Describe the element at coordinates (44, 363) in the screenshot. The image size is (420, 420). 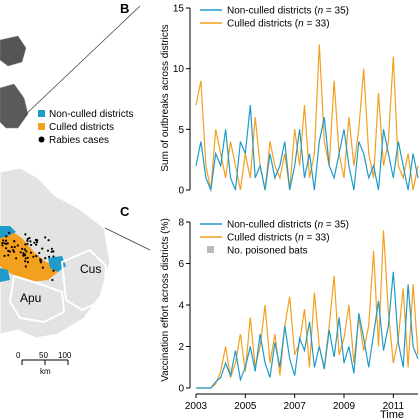
I see `scale-bar: 0 50 100 km` at that location.